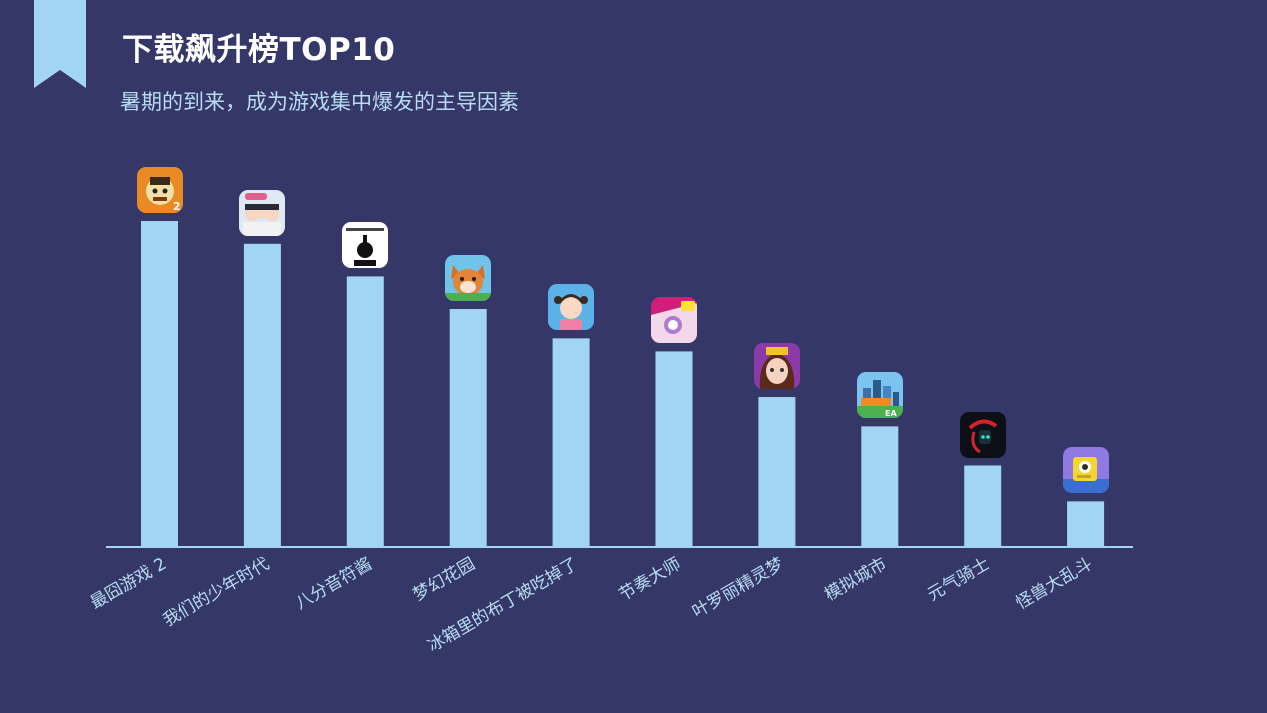 The width and height of the screenshot is (1267, 713). I want to click on page-title: 下载飙升榜TOP10, so click(259, 50).